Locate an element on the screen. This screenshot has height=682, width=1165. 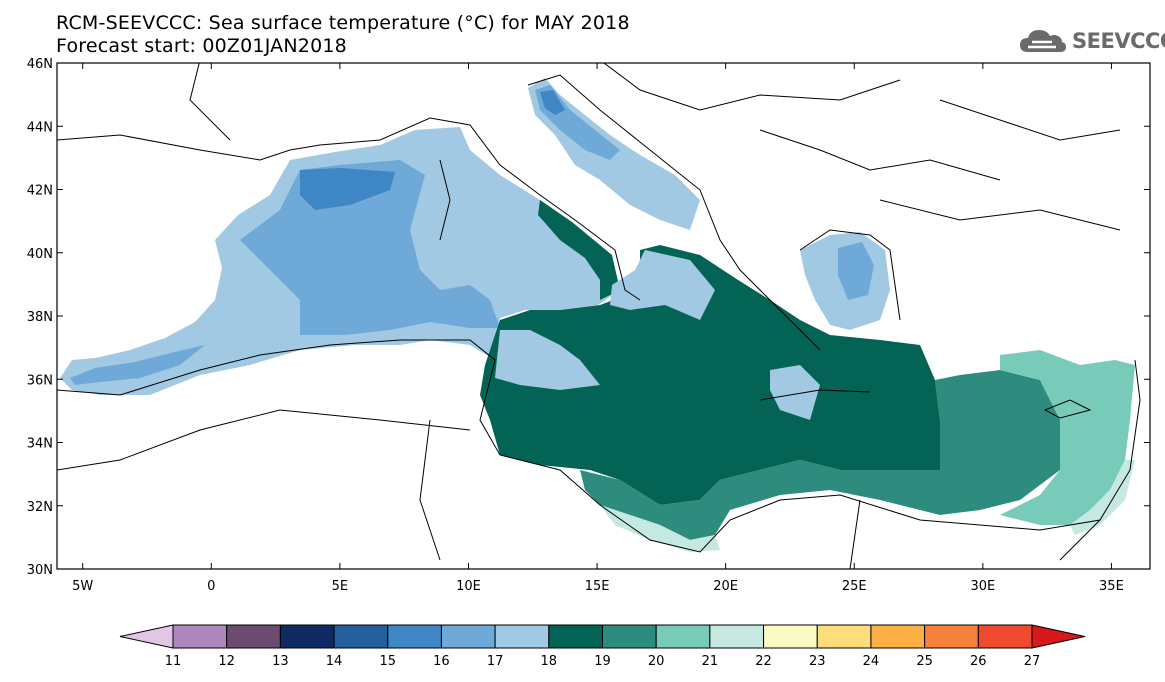
lat-tick-label: 34N is located at coordinates (40, 444).